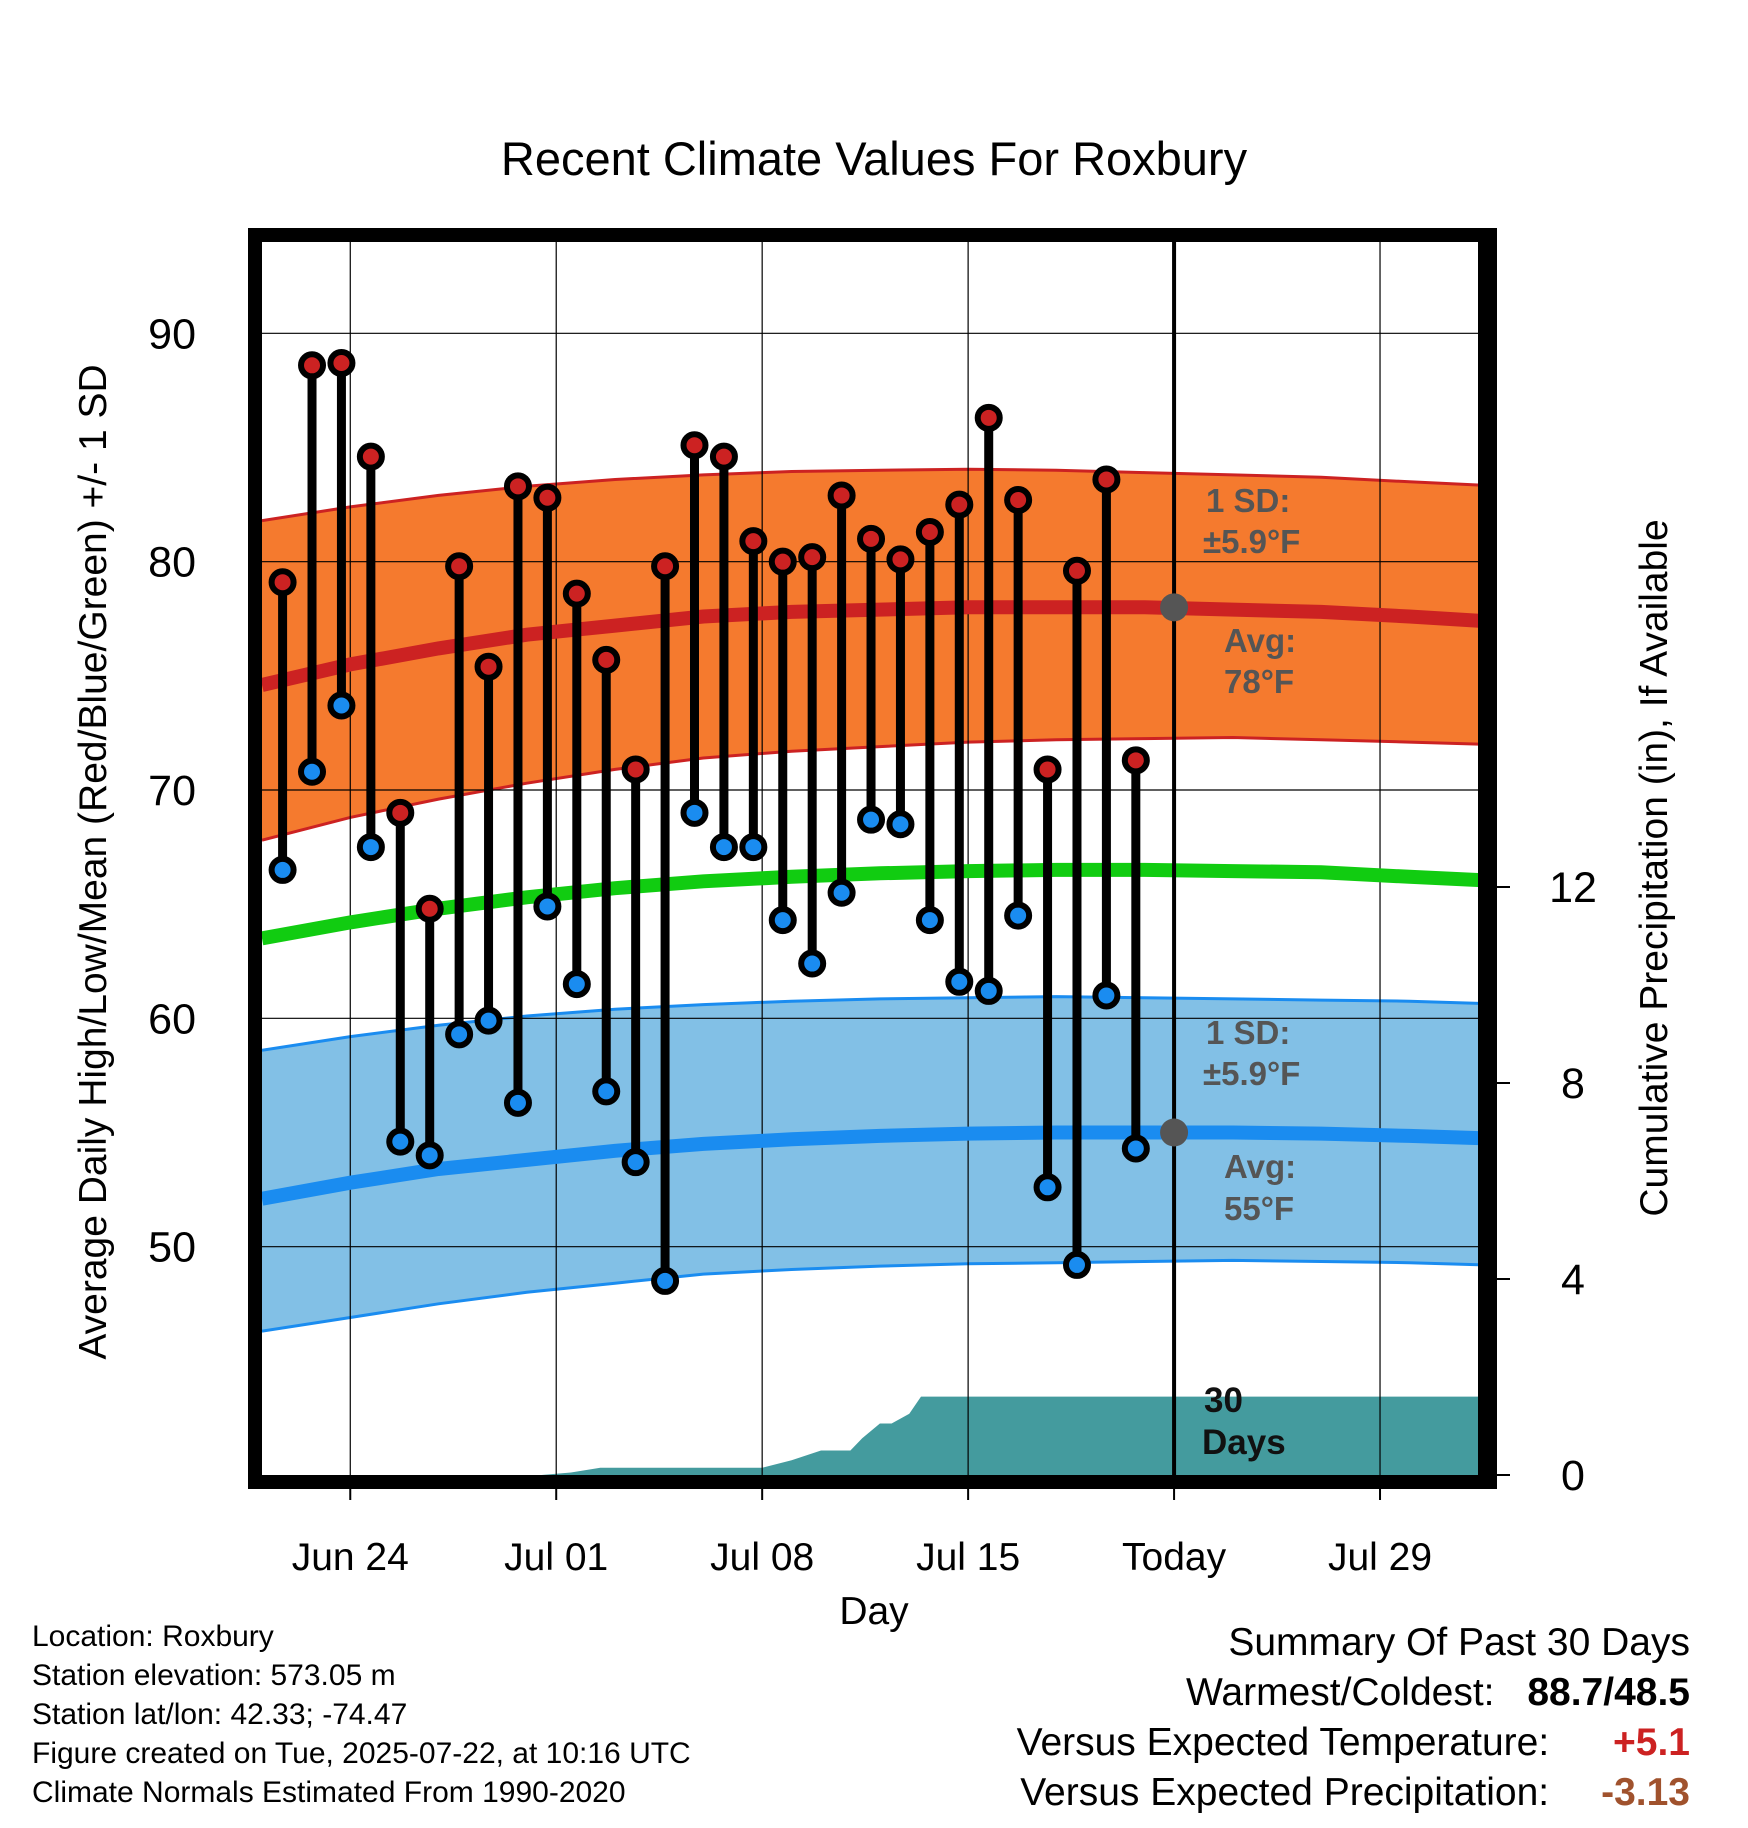 The image size is (1748, 1828). Describe the element at coordinates (872, 646) in the screenshot. I see `avg-high-line` at that location.